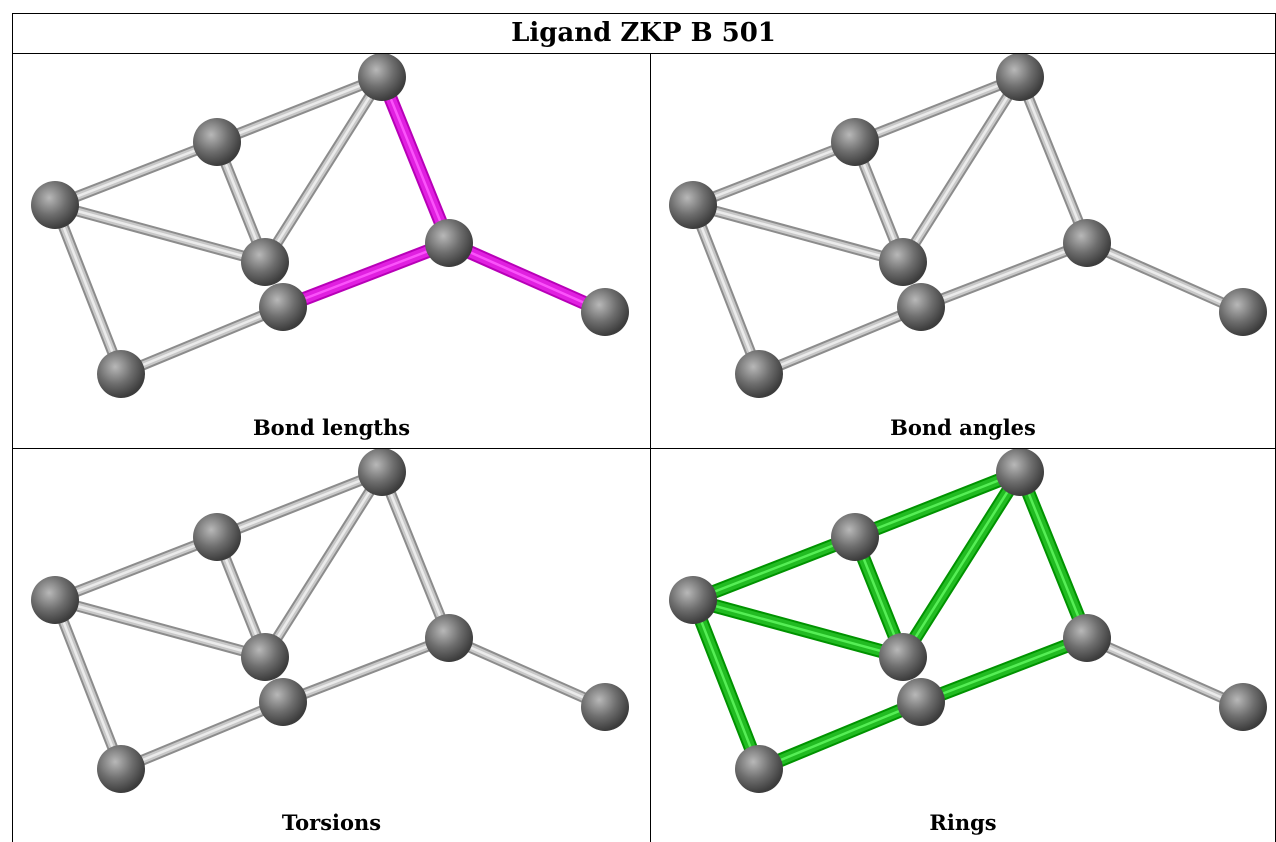  Describe the element at coordinates (963, 427) in the screenshot. I see `caption-bond-angles: Bond angles` at that location.